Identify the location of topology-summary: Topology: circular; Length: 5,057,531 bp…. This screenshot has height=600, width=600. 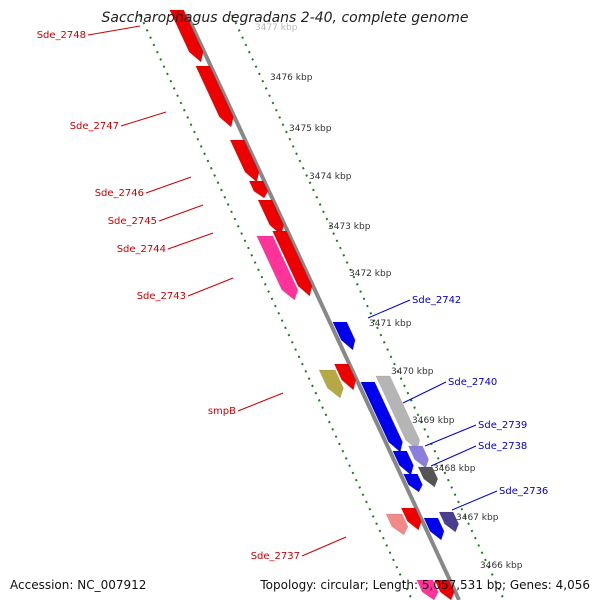
(425, 585).